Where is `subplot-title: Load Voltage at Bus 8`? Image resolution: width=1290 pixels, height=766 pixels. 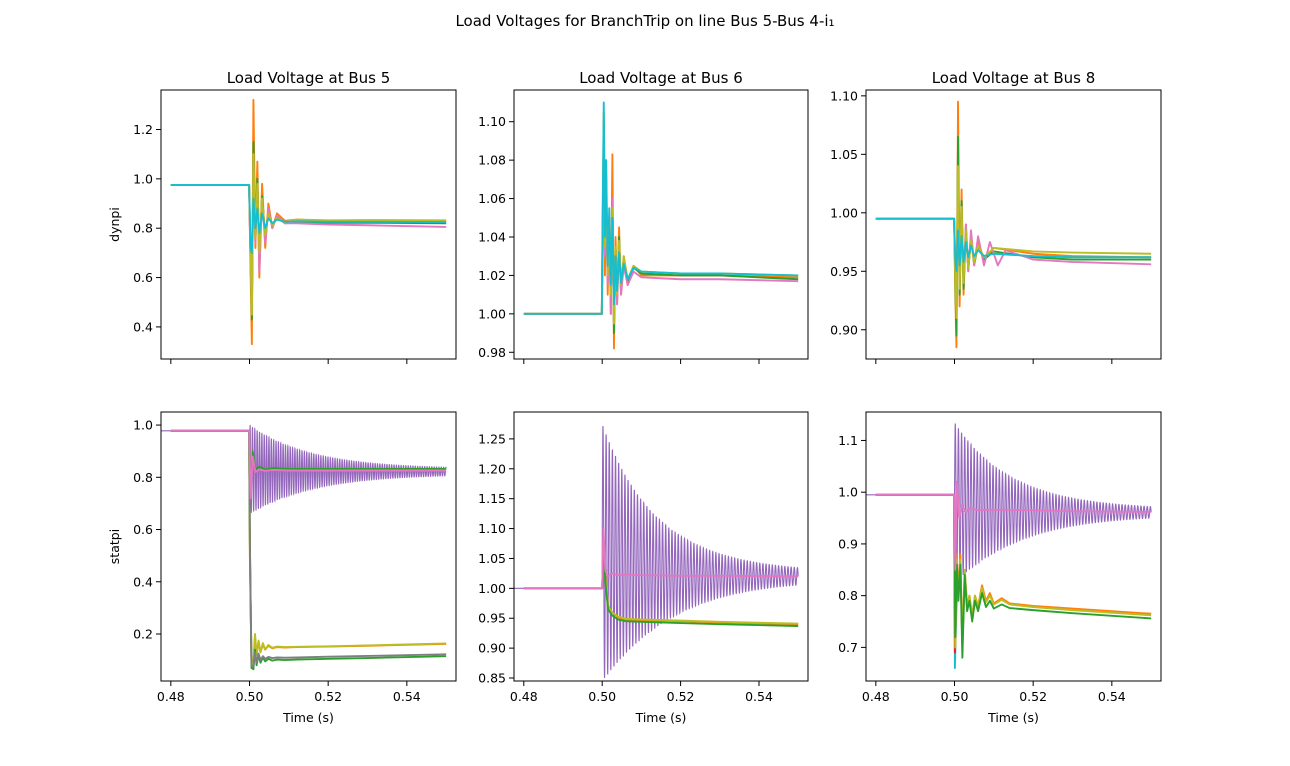
subplot-title: Load Voltage at Bus 8 is located at coordinates (1014, 78).